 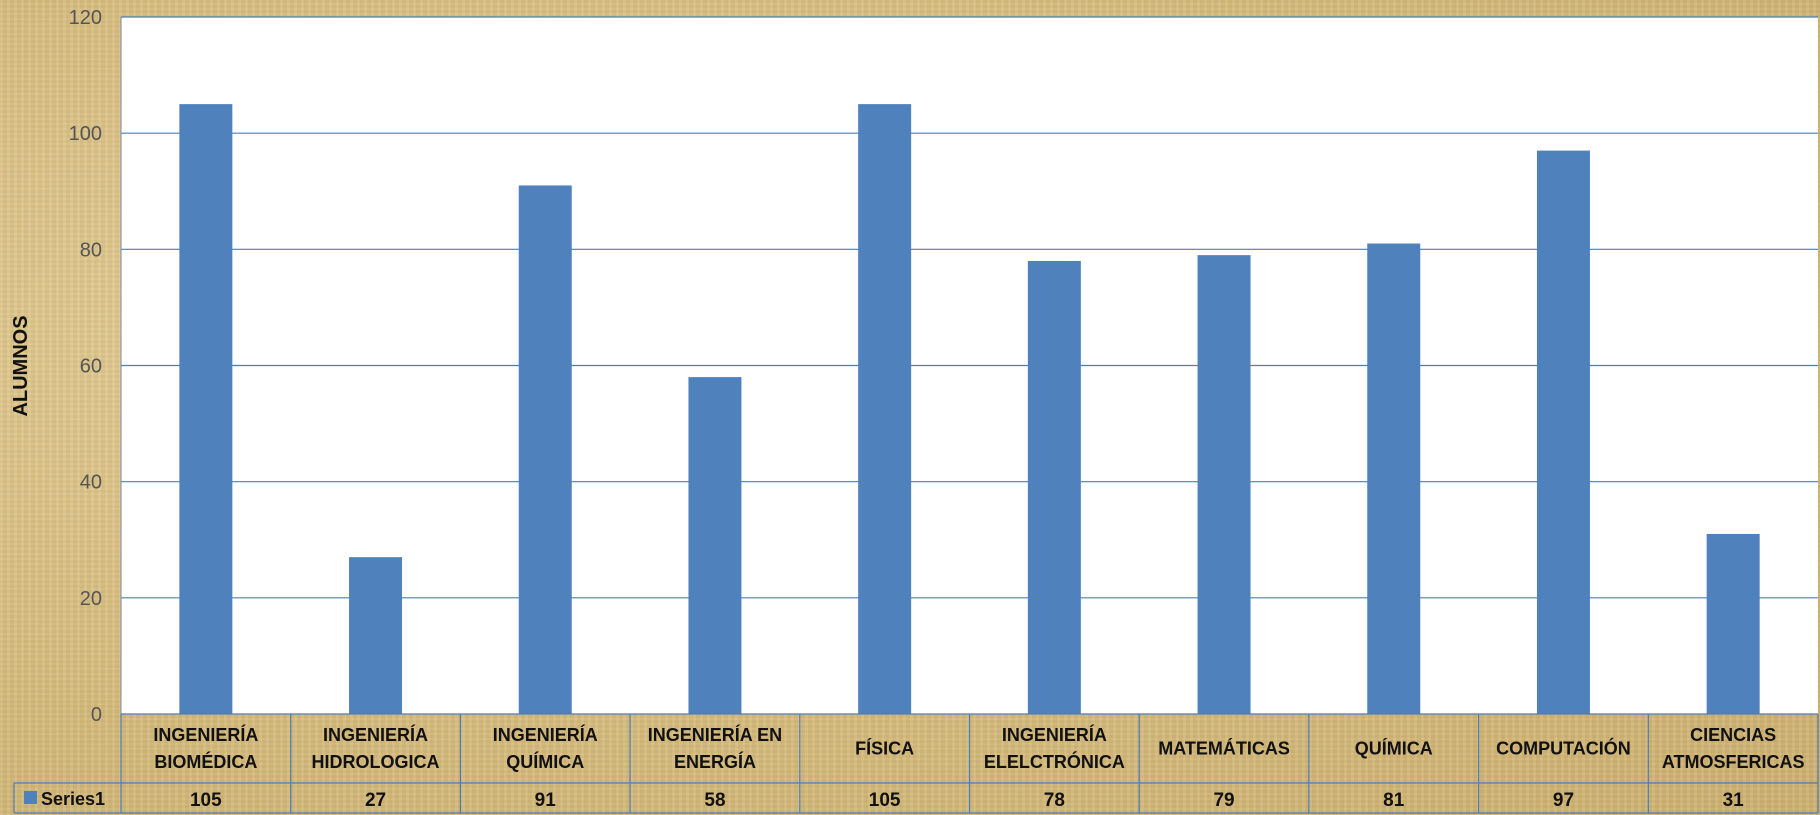 I want to click on data-value-label: 91, so click(x=546, y=800).